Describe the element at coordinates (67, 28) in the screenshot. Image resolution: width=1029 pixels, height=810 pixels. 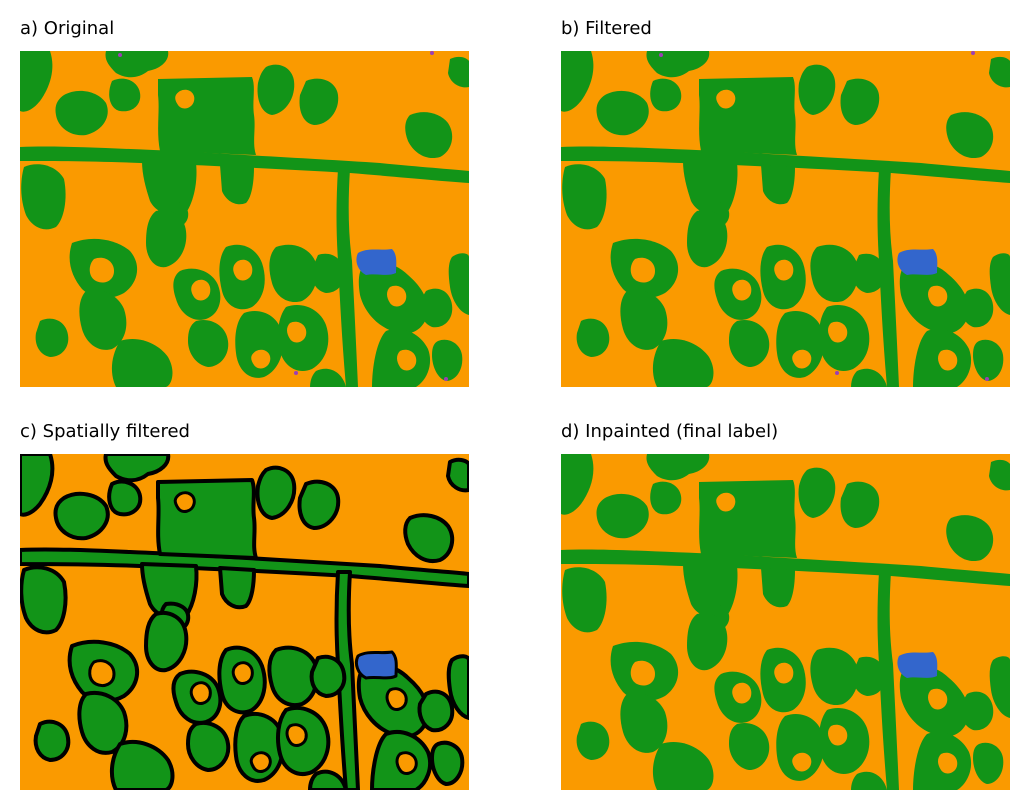
I see `panel-a-title: a) Original` at that location.